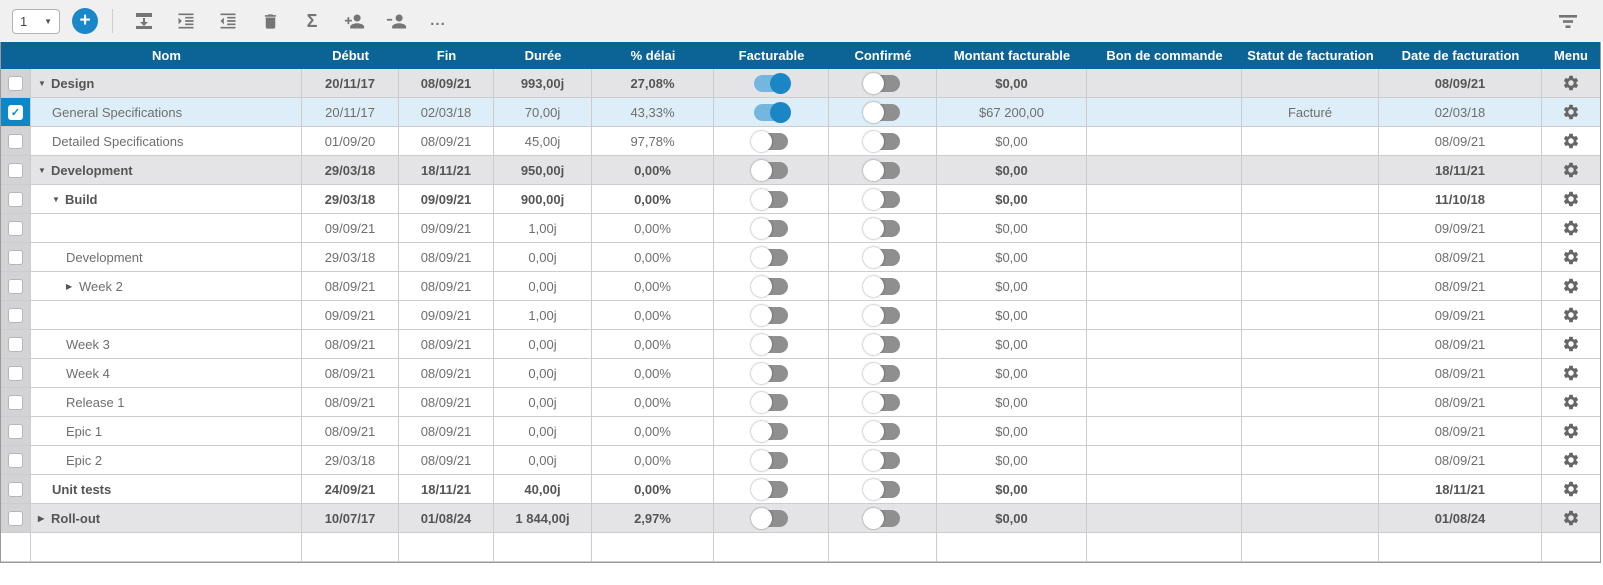 Image resolution: width=1603 pixels, height=585 pixels. What do you see at coordinates (800, 547) in the screenshot?
I see `table-row` at bounding box center [800, 547].